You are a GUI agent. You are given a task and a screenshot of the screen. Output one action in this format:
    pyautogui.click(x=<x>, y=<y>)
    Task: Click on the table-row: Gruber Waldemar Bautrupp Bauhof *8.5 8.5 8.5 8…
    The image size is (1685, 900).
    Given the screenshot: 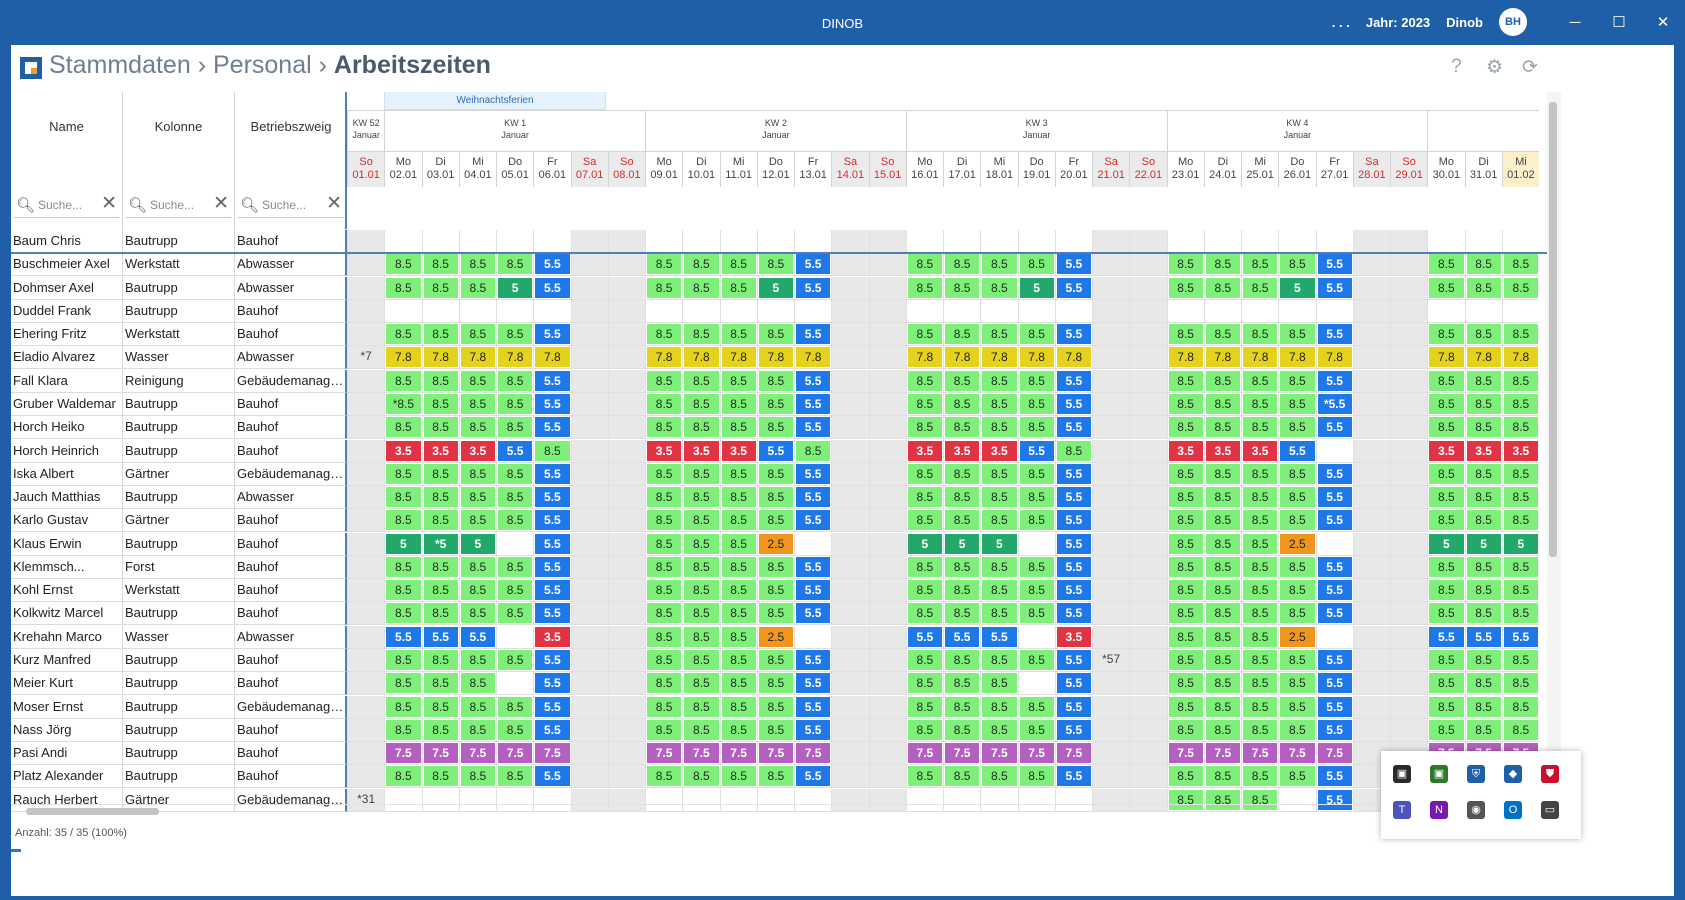 What is the action you would take?
    pyautogui.click(x=837, y=404)
    